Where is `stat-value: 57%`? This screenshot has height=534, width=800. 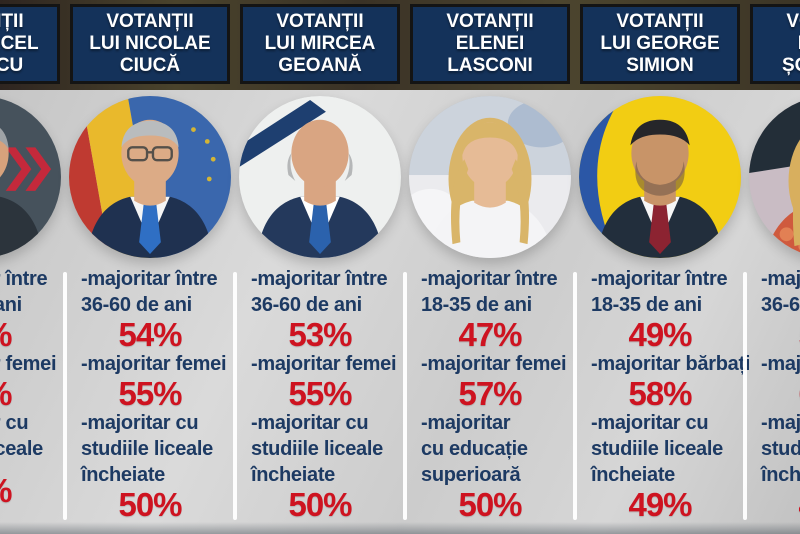 stat-value: 57% is located at coordinates (490, 393).